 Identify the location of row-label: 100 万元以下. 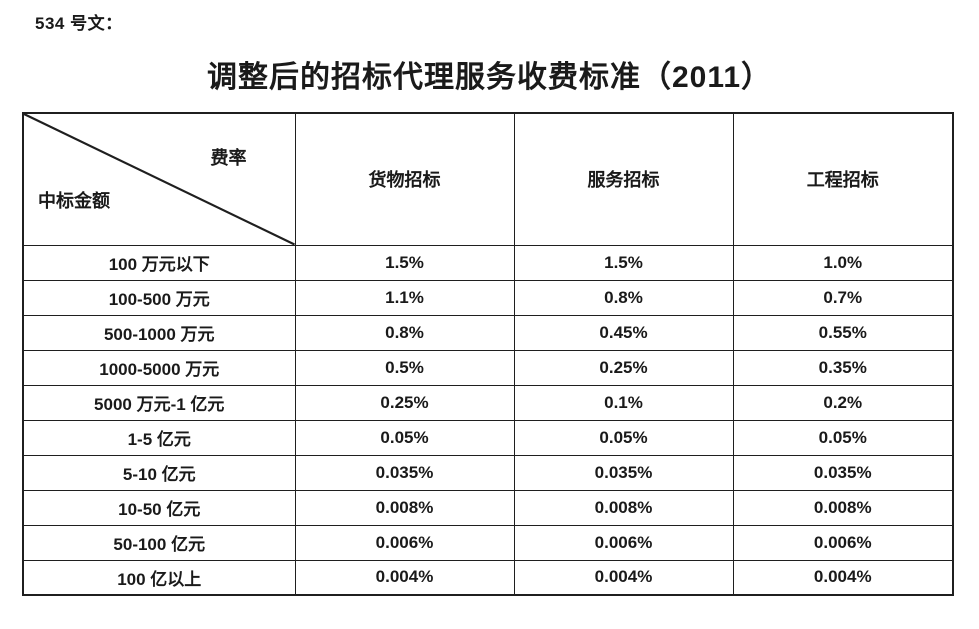
(159, 262).